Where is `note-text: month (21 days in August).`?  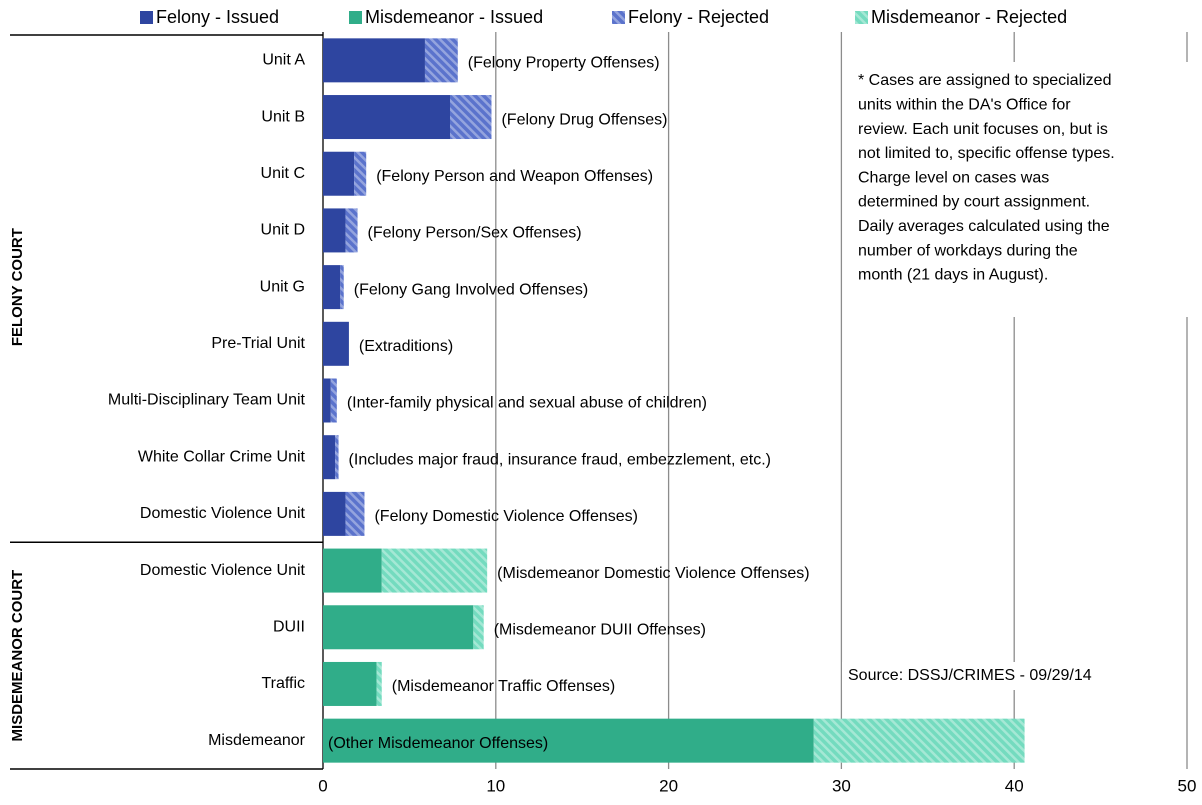 note-text: month (21 days in August). is located at coordinates (953, 275).